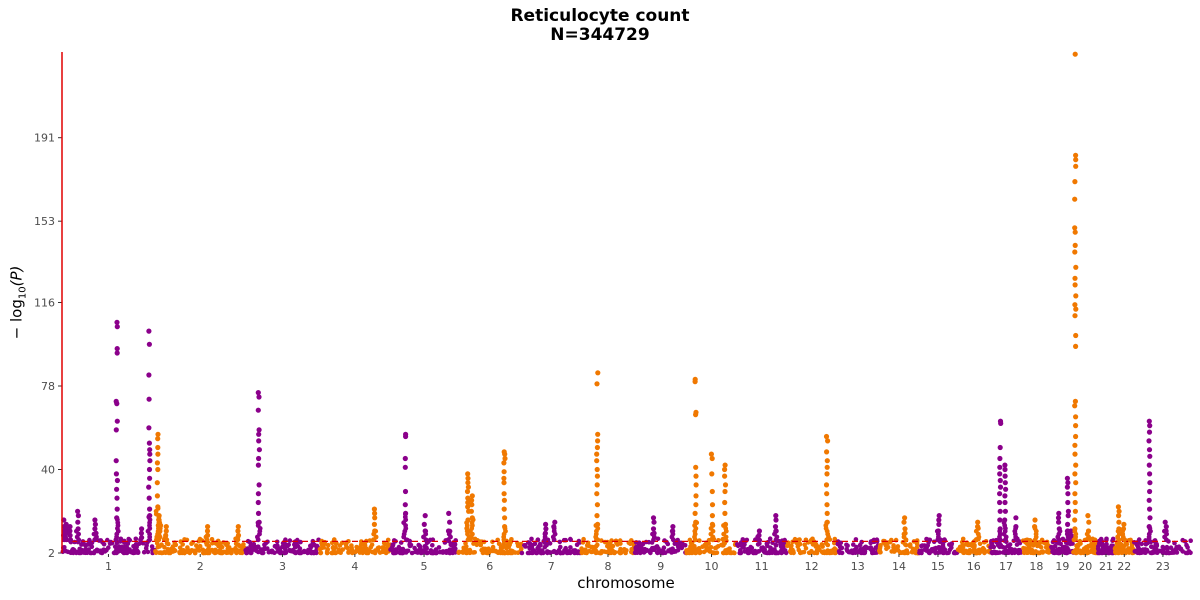 The height and width of the screenshot is (600, 1200). Describe the element at coordinates (16, 276) in the screenshot. I see `y-axis-label-arg: (P)` at that location.